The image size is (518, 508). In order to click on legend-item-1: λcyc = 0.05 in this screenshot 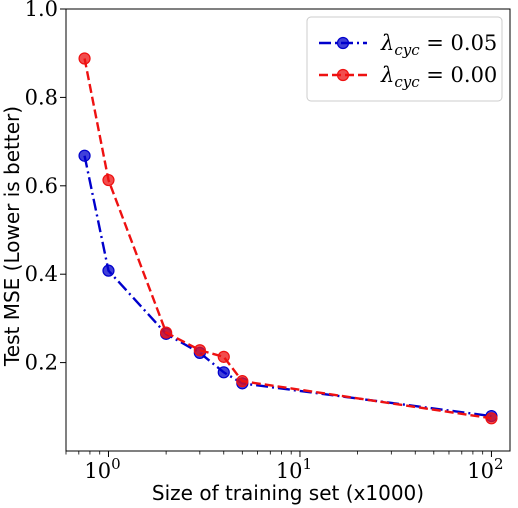, I will do `click(408, 45)`.